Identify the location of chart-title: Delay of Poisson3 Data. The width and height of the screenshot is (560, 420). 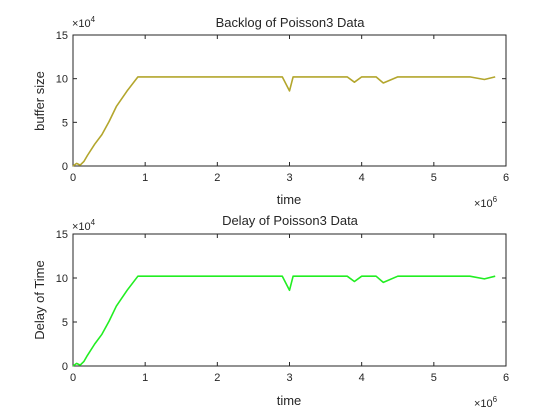
(290, 220).